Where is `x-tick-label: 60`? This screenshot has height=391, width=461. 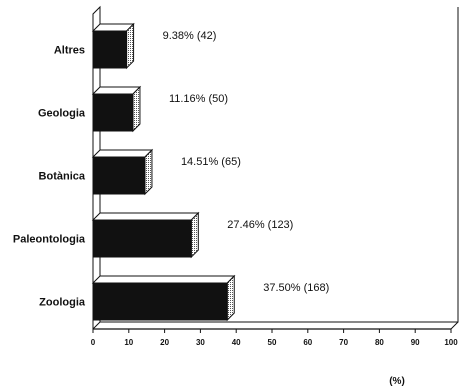 x-tick-label: 60 is located at coordinates (307, 342).